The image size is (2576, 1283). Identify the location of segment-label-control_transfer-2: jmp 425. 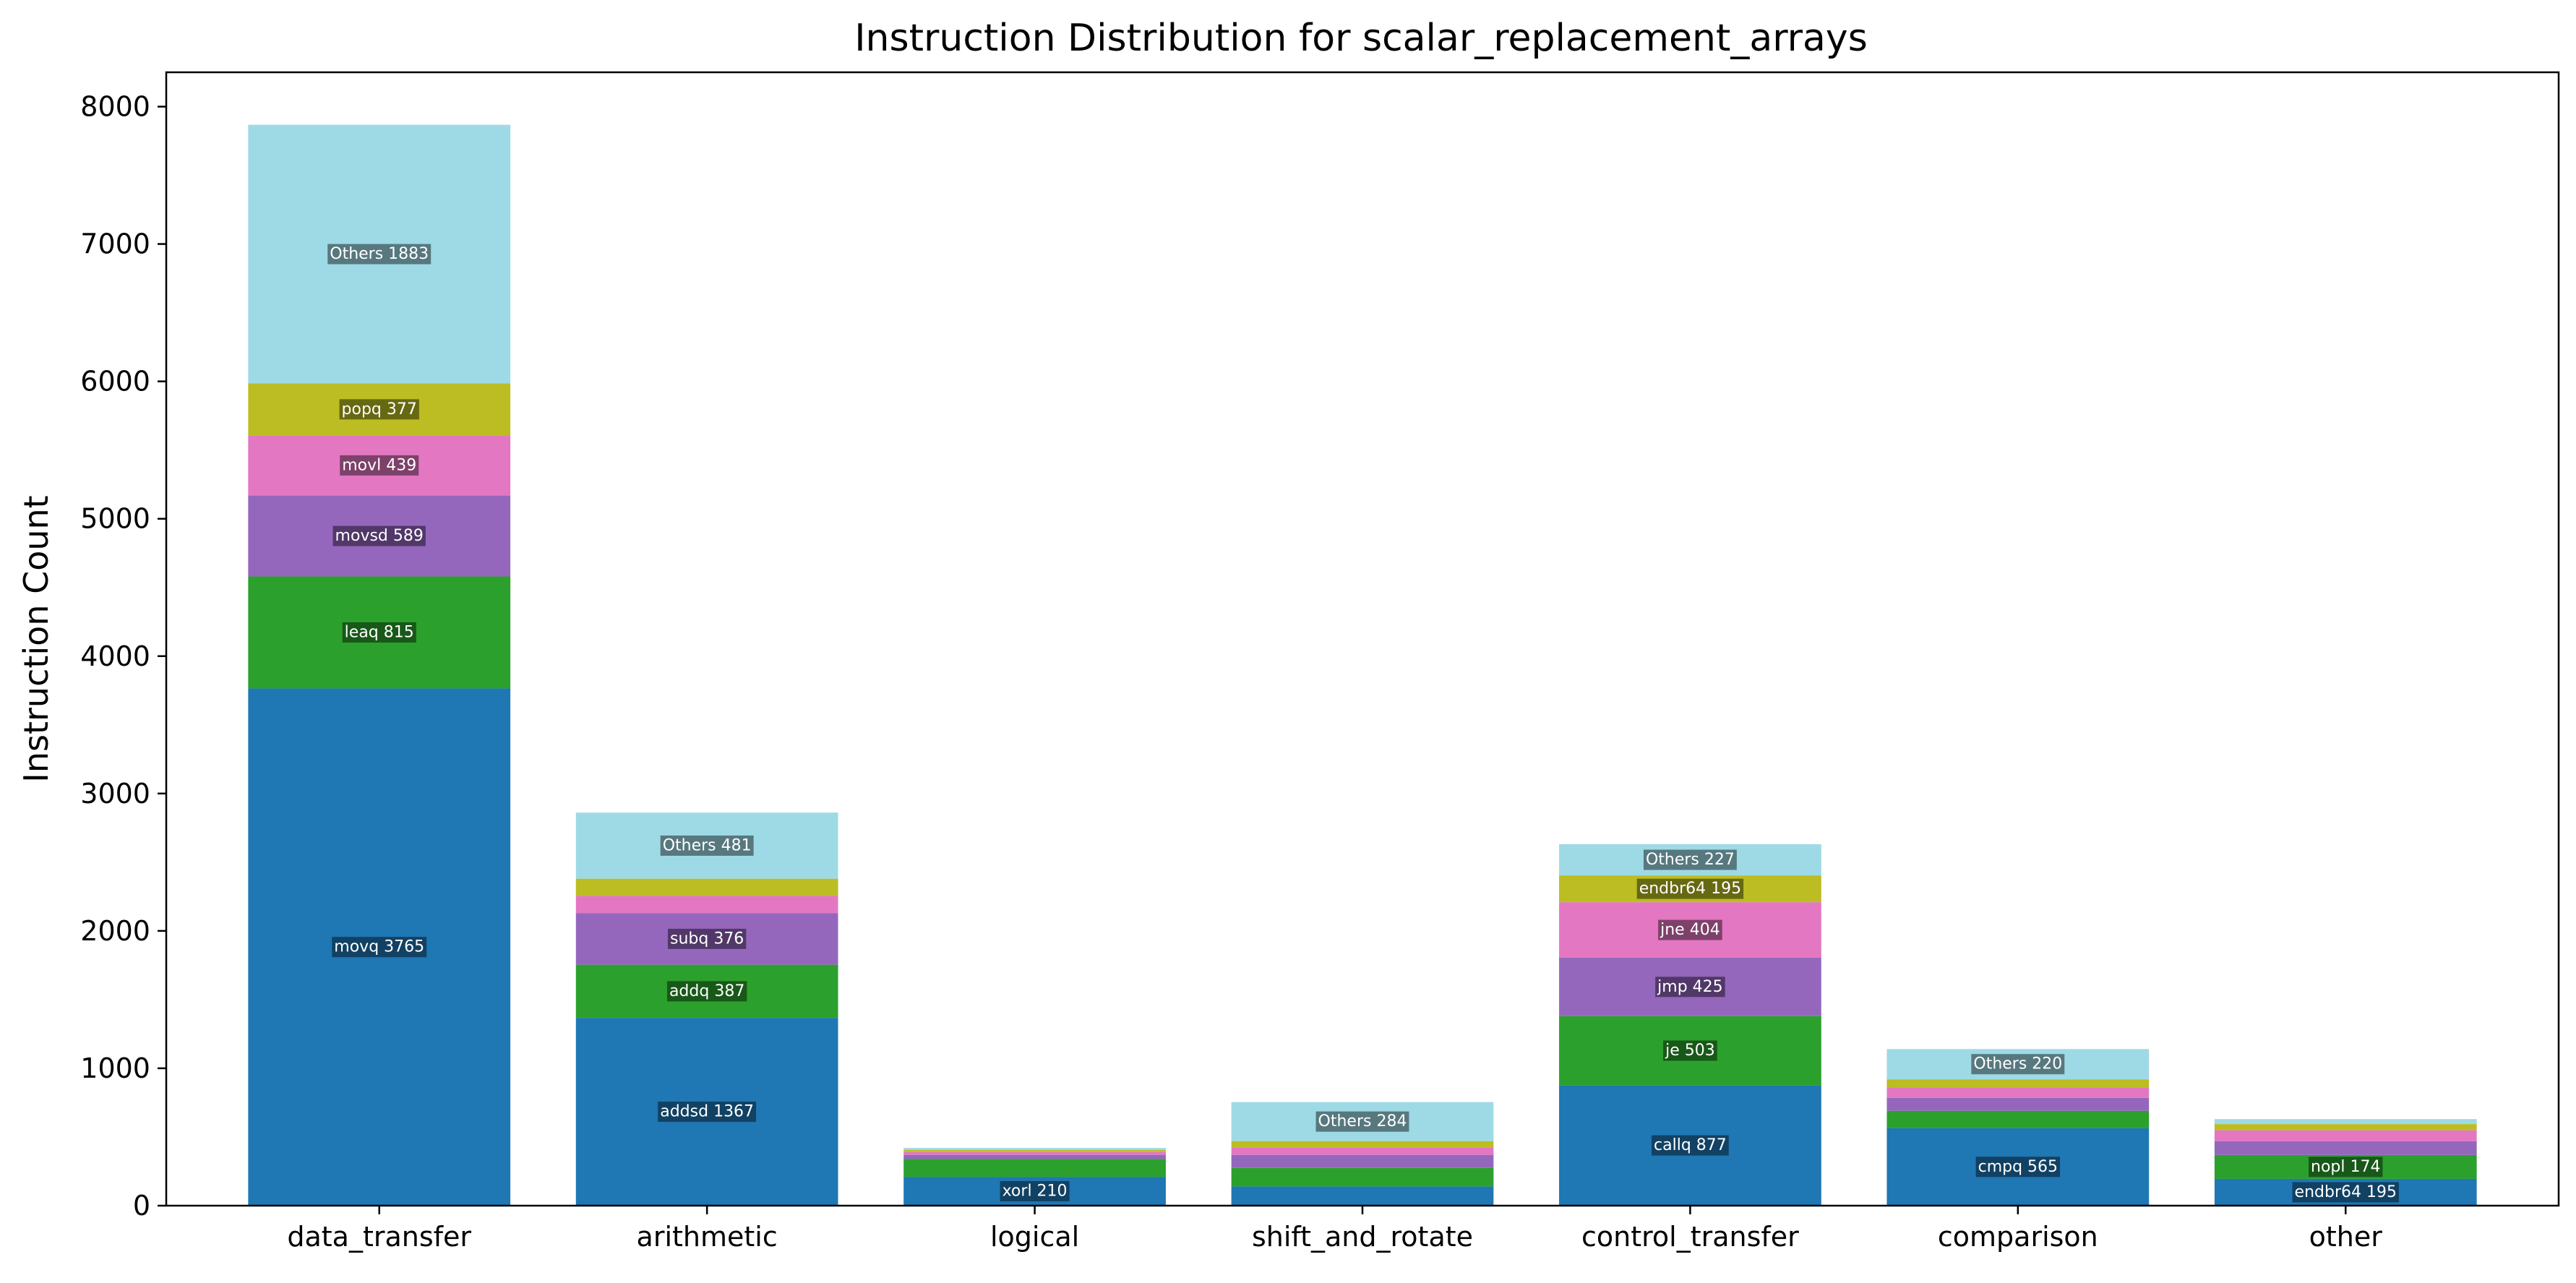
(1690, 987).